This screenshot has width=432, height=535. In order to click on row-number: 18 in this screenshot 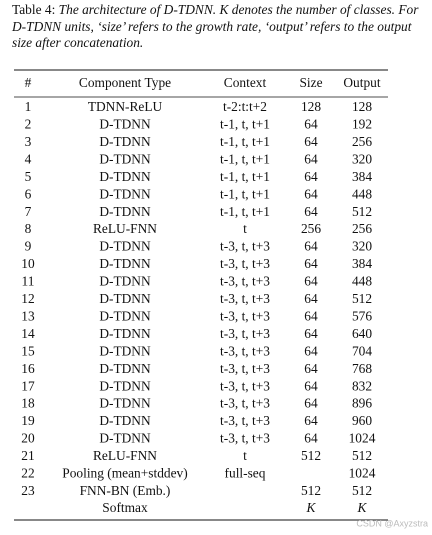, I will do `click(28, 403)`.